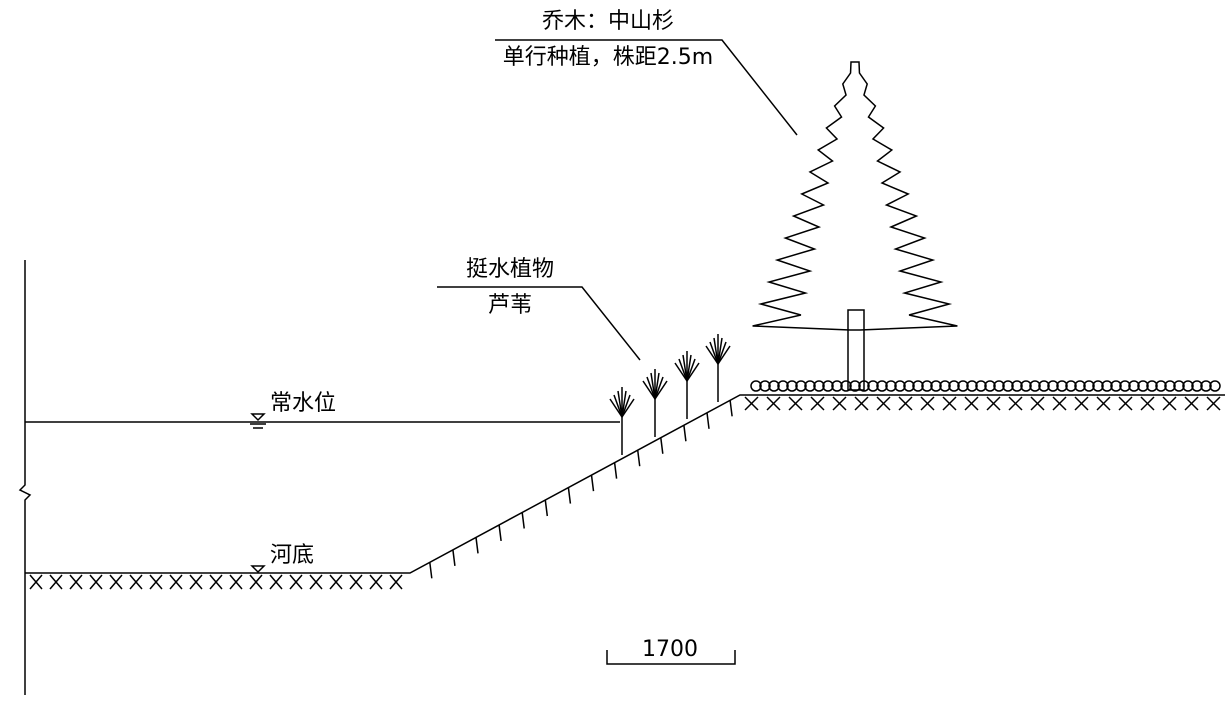 This screenshot has height=702, width=1225. Describe the element at coordinates (646, 87) in the screenshot. I see `tree-leader` at that location.